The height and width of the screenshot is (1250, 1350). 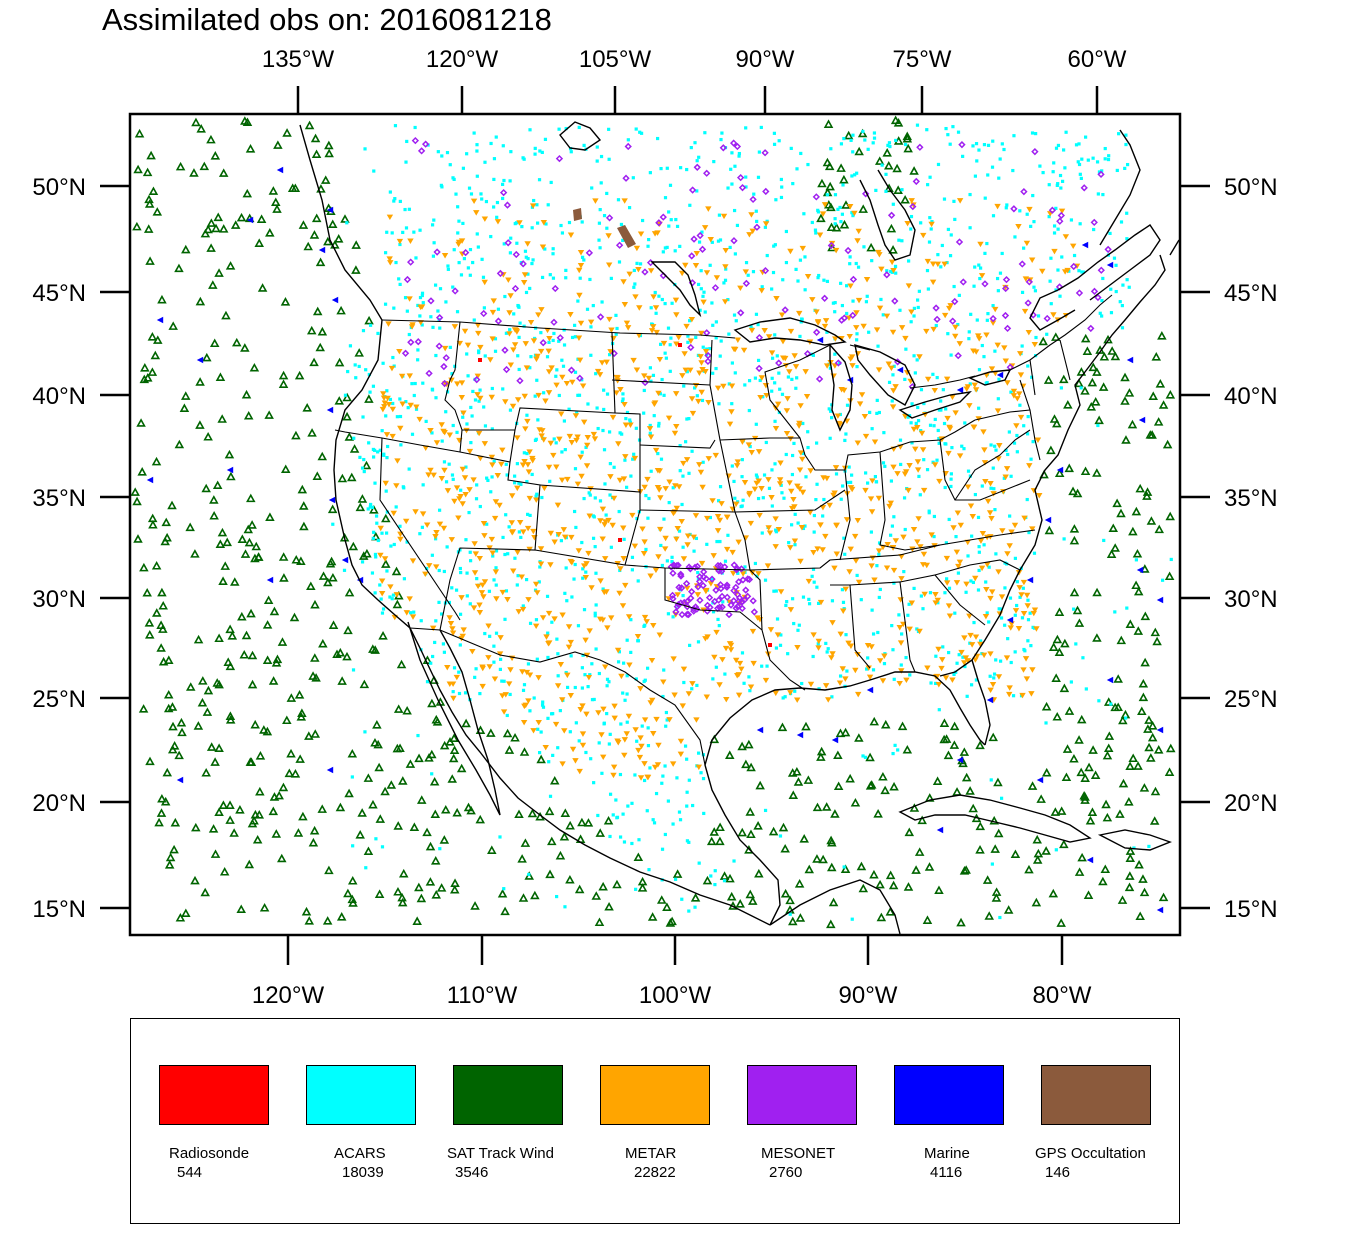 What do you see at coordinates (59, 599) in the screenshot?
I see `left-tick-label: 30°N` at bounding box center [59, 599].